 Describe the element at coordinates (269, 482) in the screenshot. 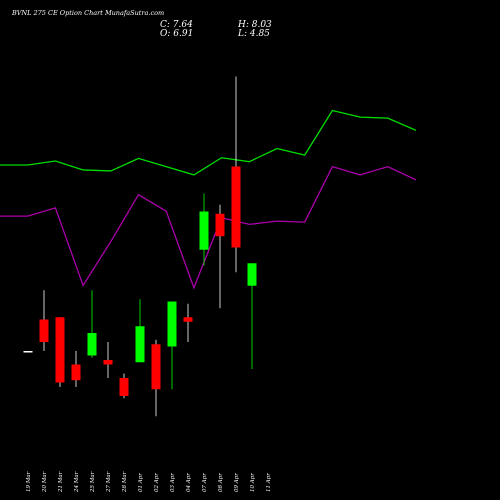

I see `x-axis-label: 11 Apr` at that location.